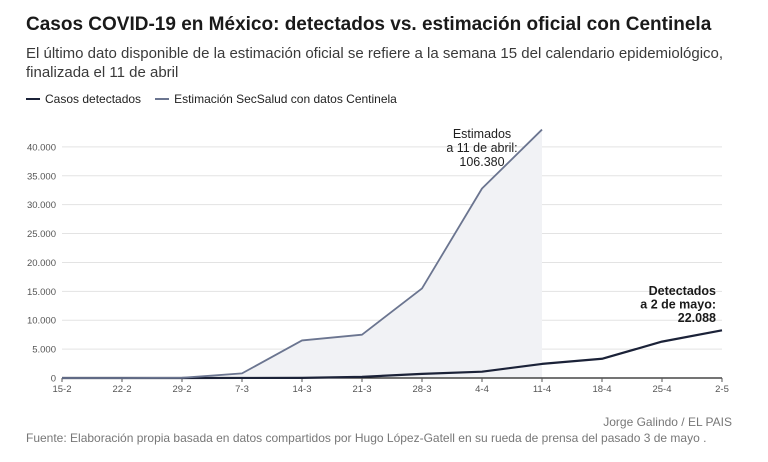  What do you see at coordinates (41, 263) in the screenshot?
I see `y-tick-label-4: 20.000` at bounding box center [41, 263].